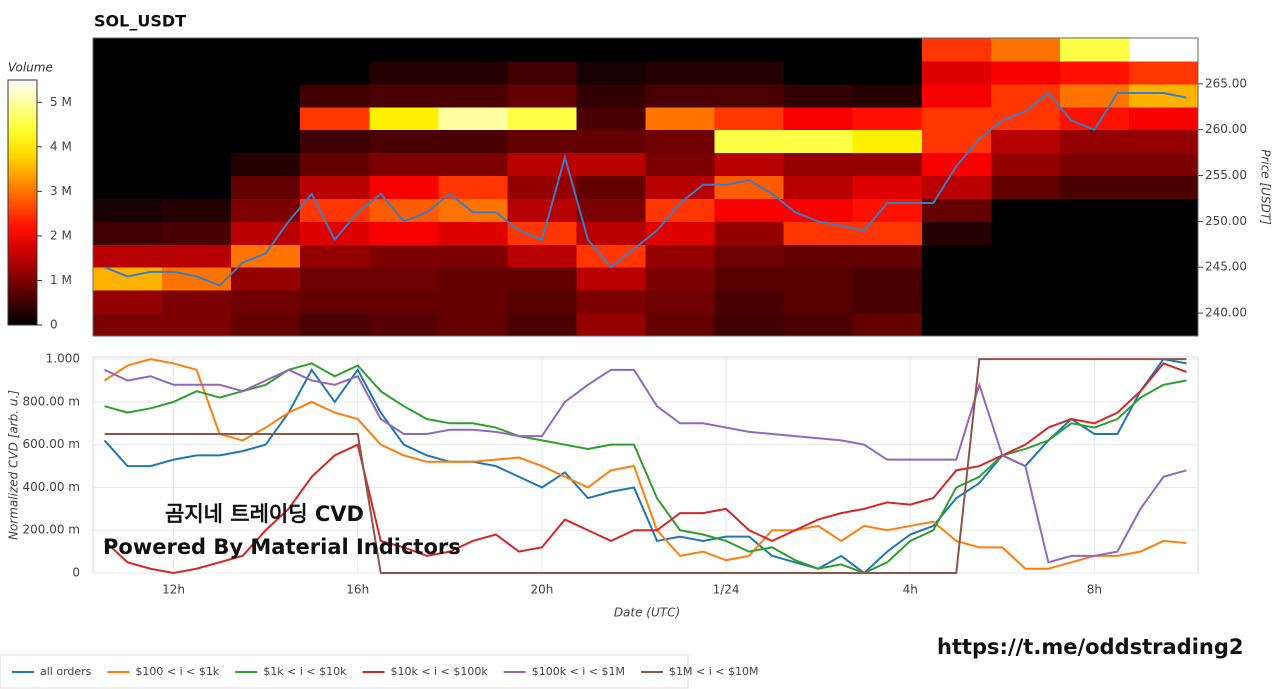 This screenshot has width=1280, height=689. What do you see at coordinates (1226, 313) in the screenshot?
I see `y-tick-label: 240.00` at bounding box center [1226, 313].